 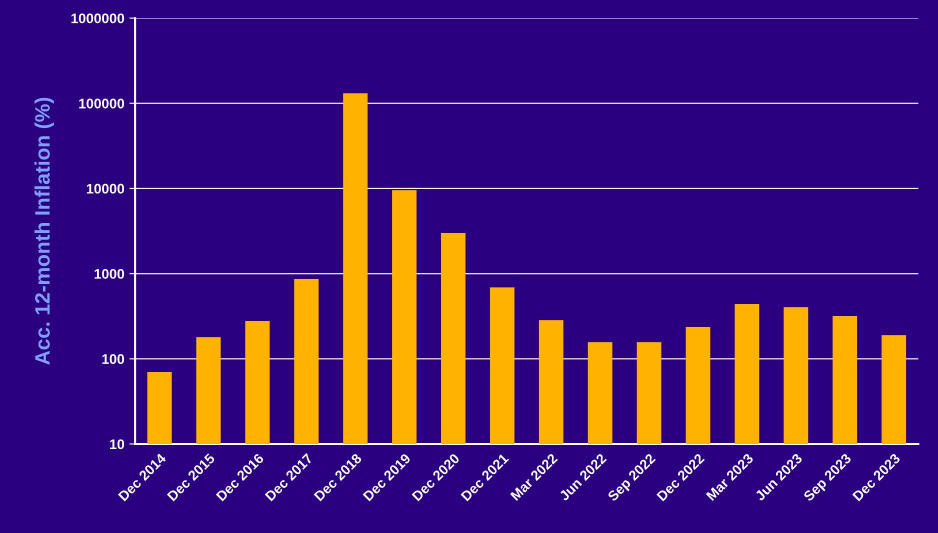 I want to click on y-tick-label: 10, so click(x=117, y=444).